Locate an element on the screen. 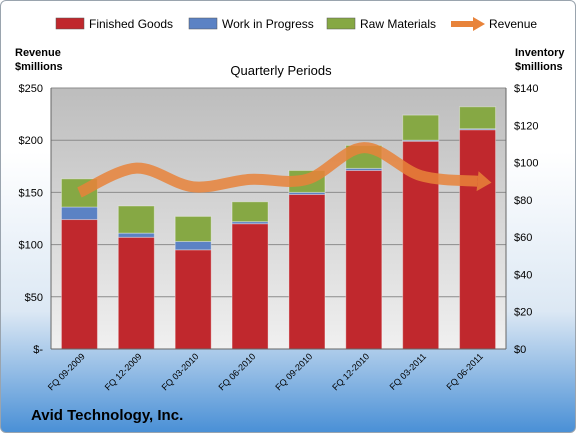 This screenshot has height=433, width=576. left-tick-label: $- is located at coordinates (38, 350).